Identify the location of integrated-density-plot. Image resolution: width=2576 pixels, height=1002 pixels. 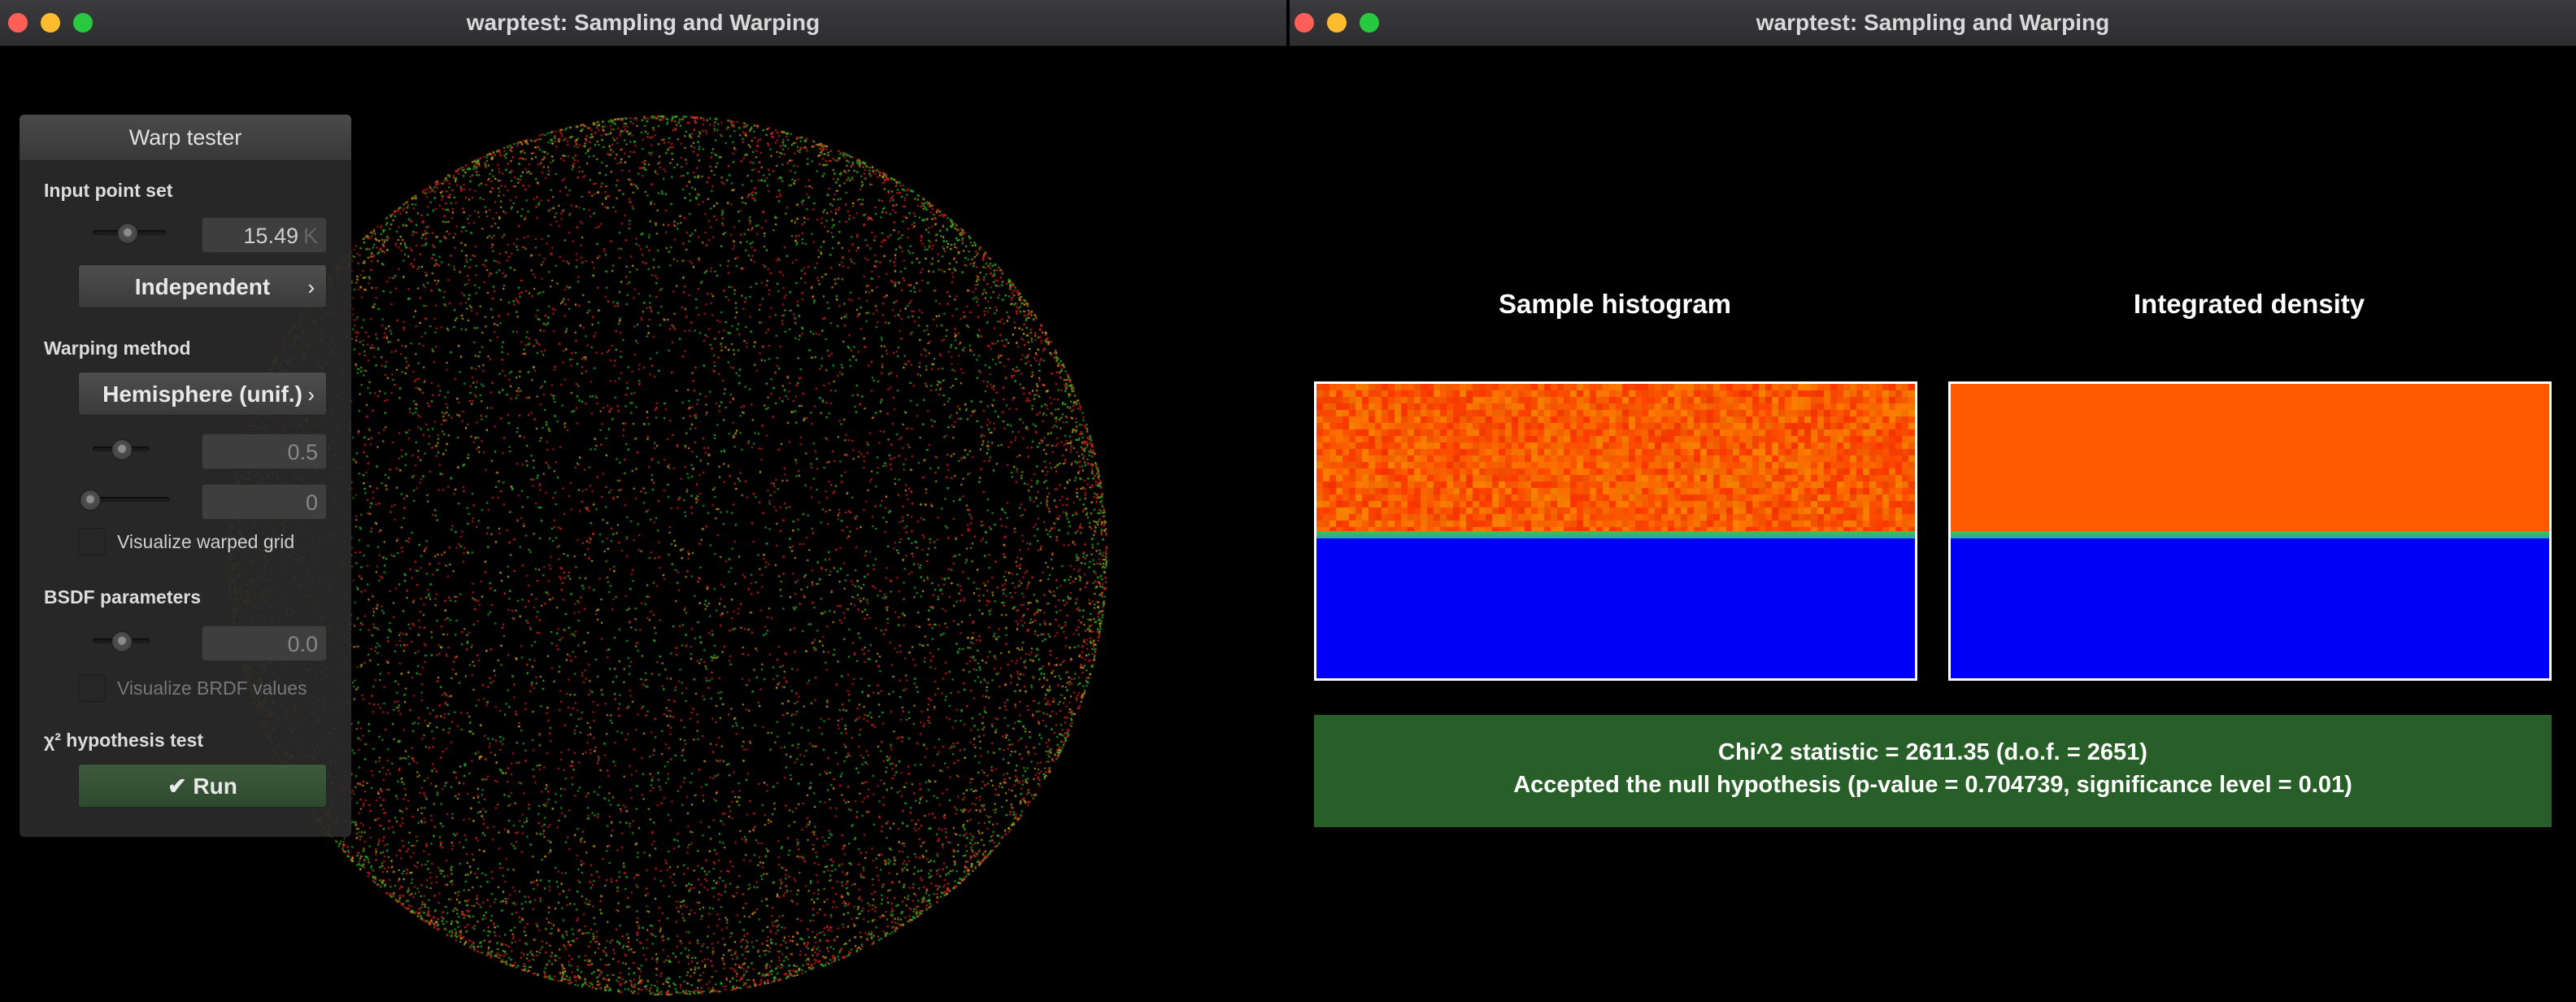
(2250, 531).